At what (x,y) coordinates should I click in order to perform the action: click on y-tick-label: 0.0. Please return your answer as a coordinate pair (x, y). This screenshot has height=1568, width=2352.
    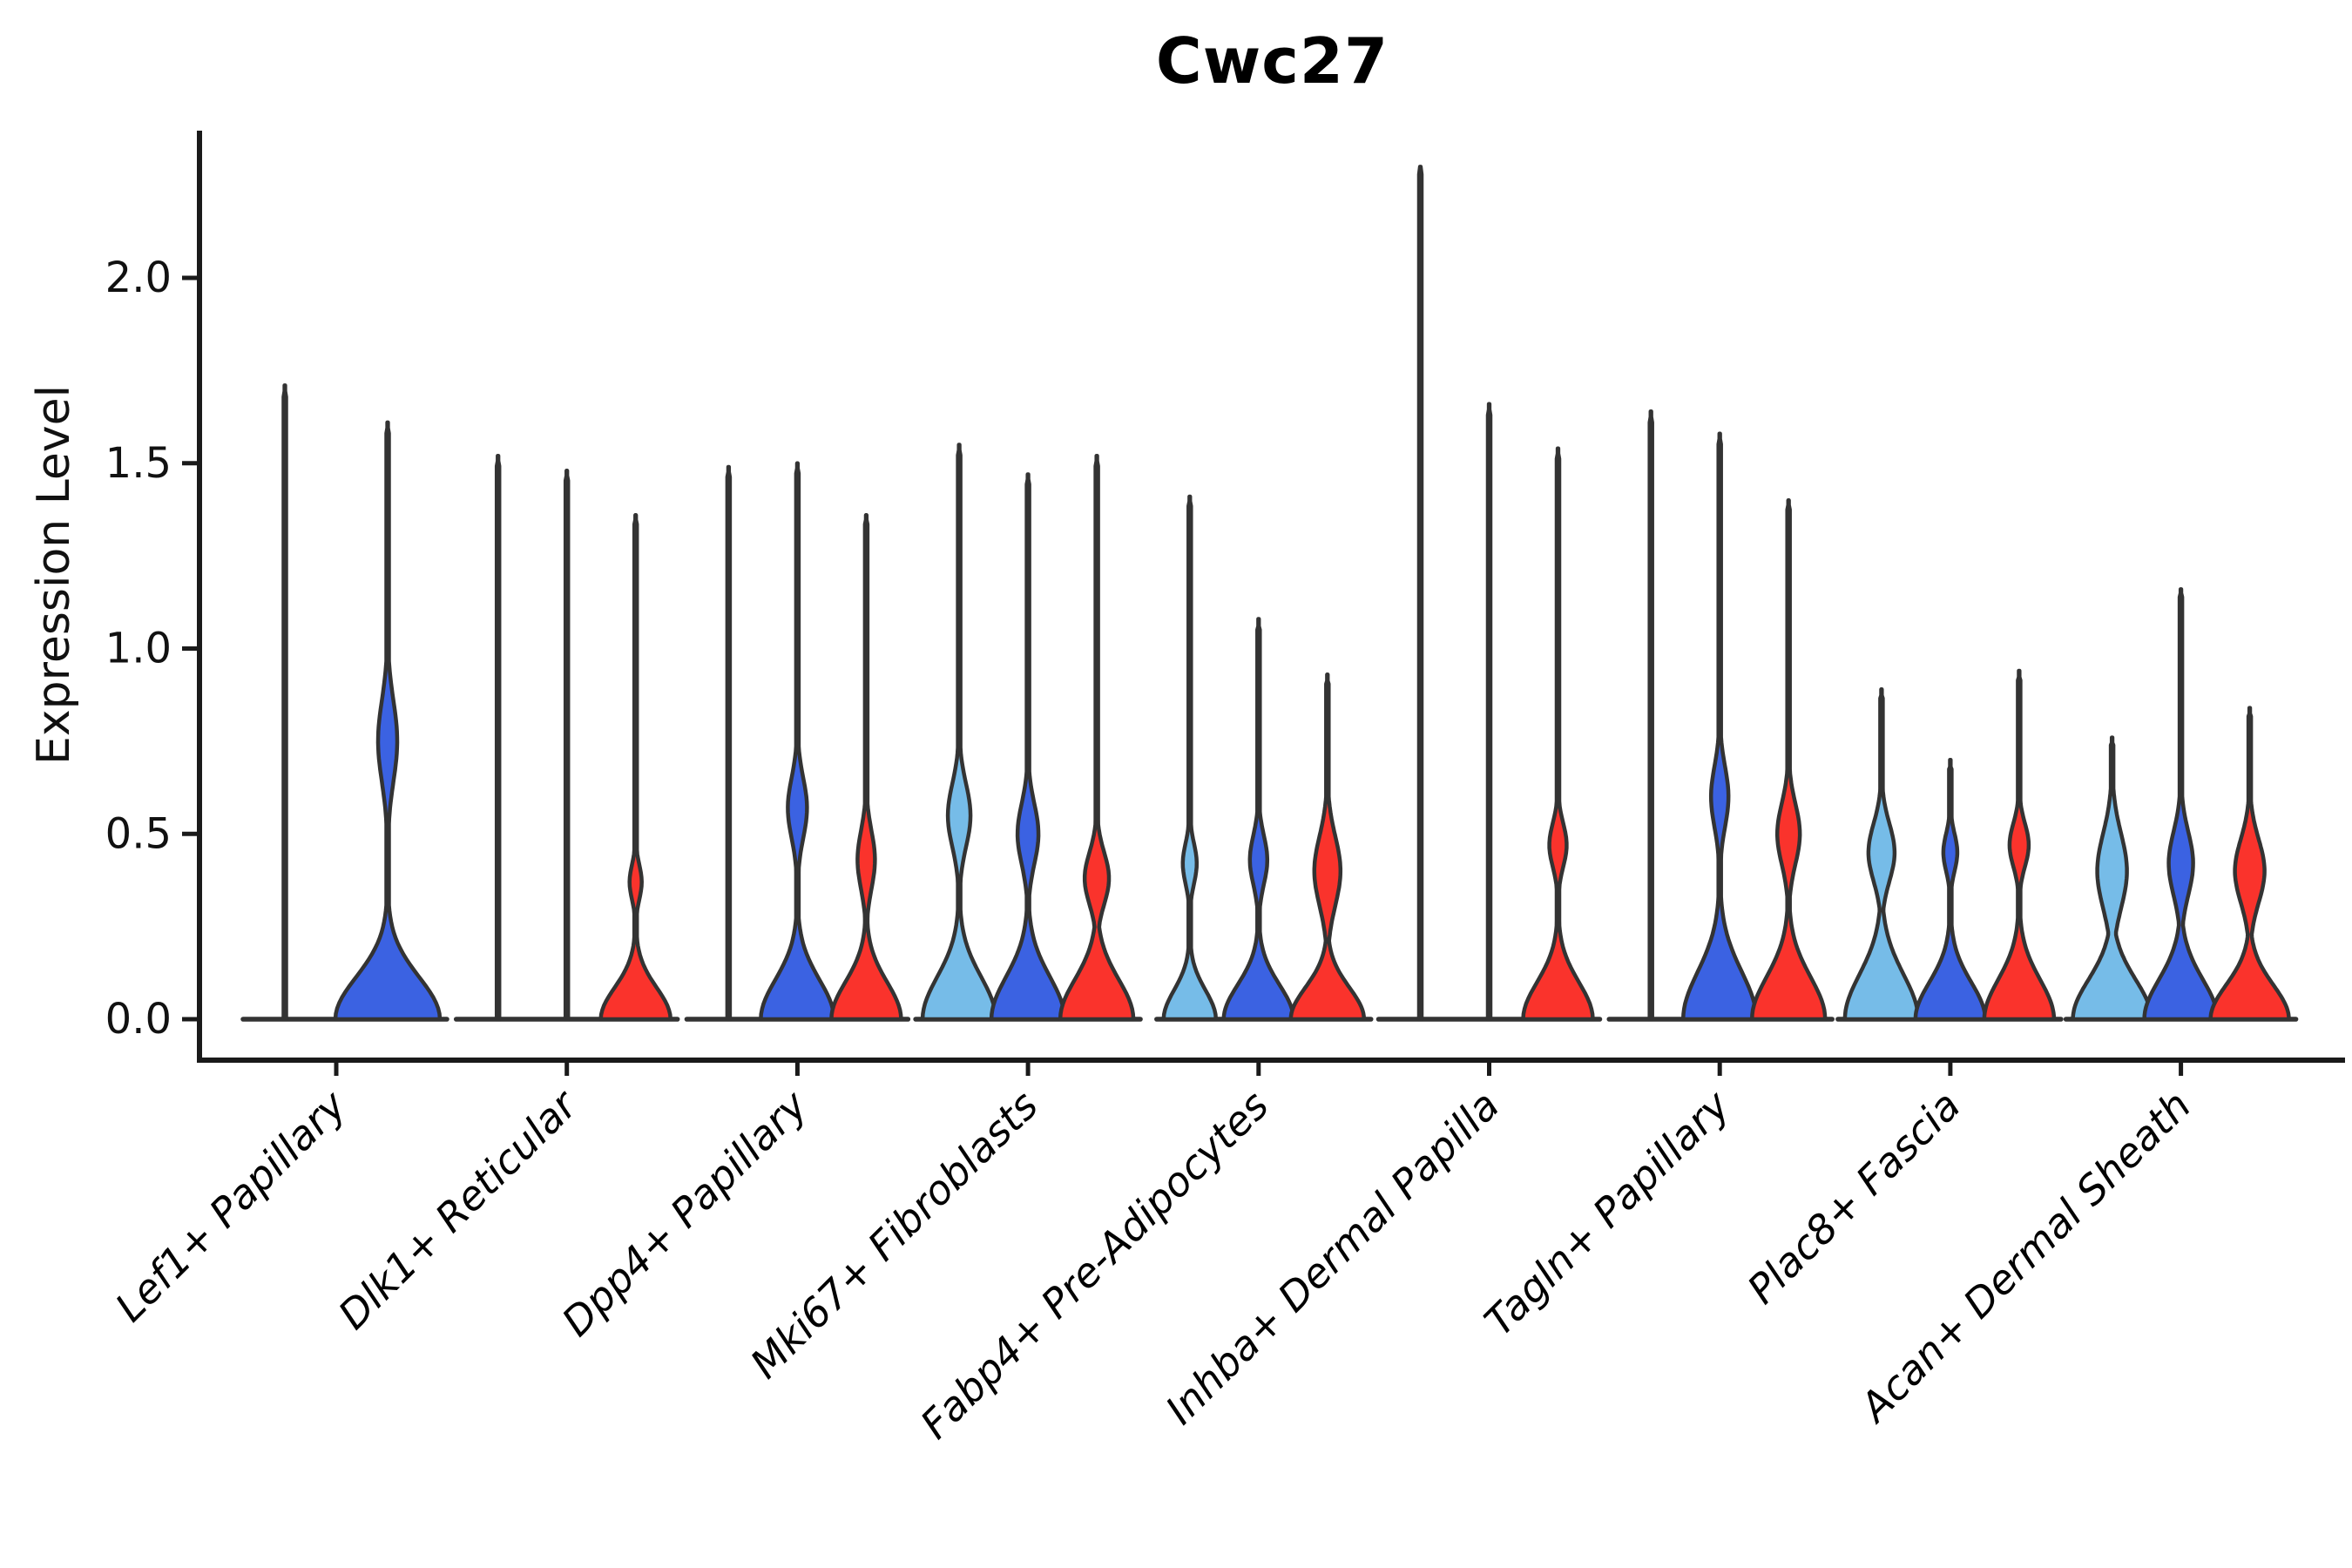
    Looking at the image, I should click on (138, 1019).